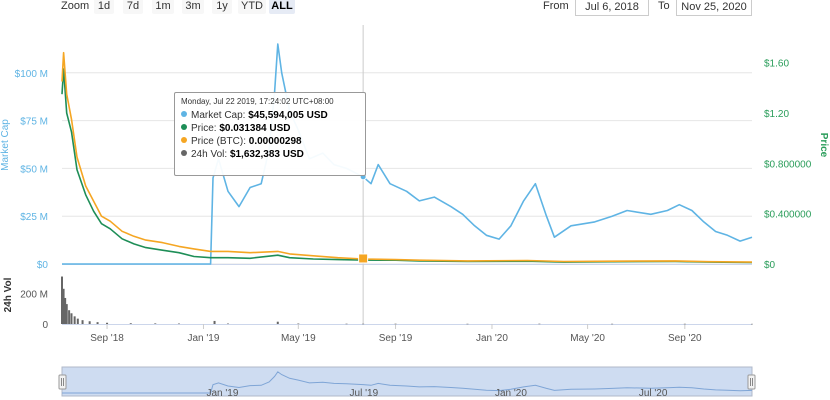 This screenshot has width=830, height=400. I want to click on market-cap-dot-icon, so click(184, 114).